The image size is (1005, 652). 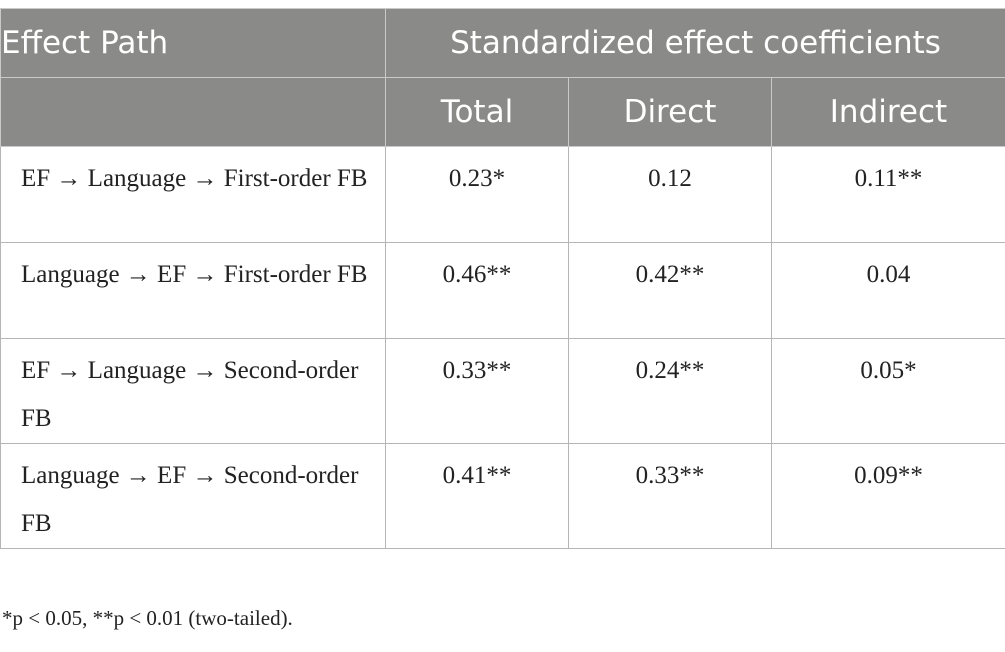 I want to click on header-total: Total, so click(x=477, y=112).